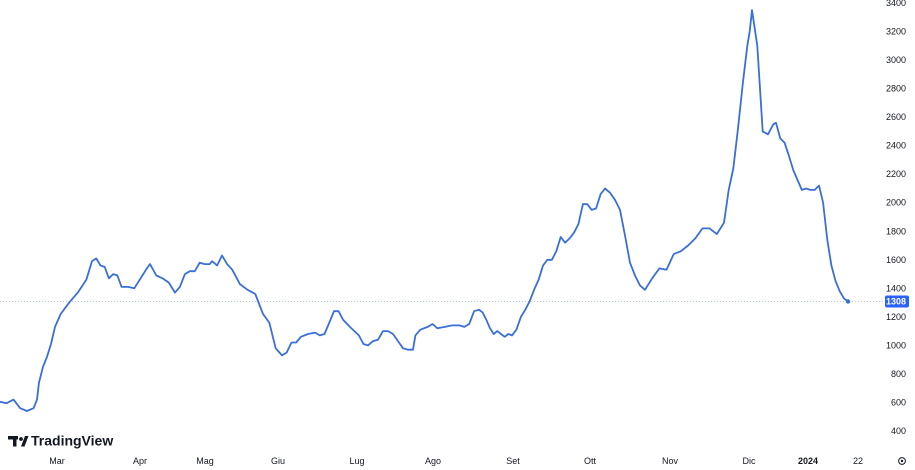 The height and width of the screenshot is (470, 915). Describe the element at coordinates (896, 60) in the screenshot. I see `y-axis-tick-label: 3000` at that location.